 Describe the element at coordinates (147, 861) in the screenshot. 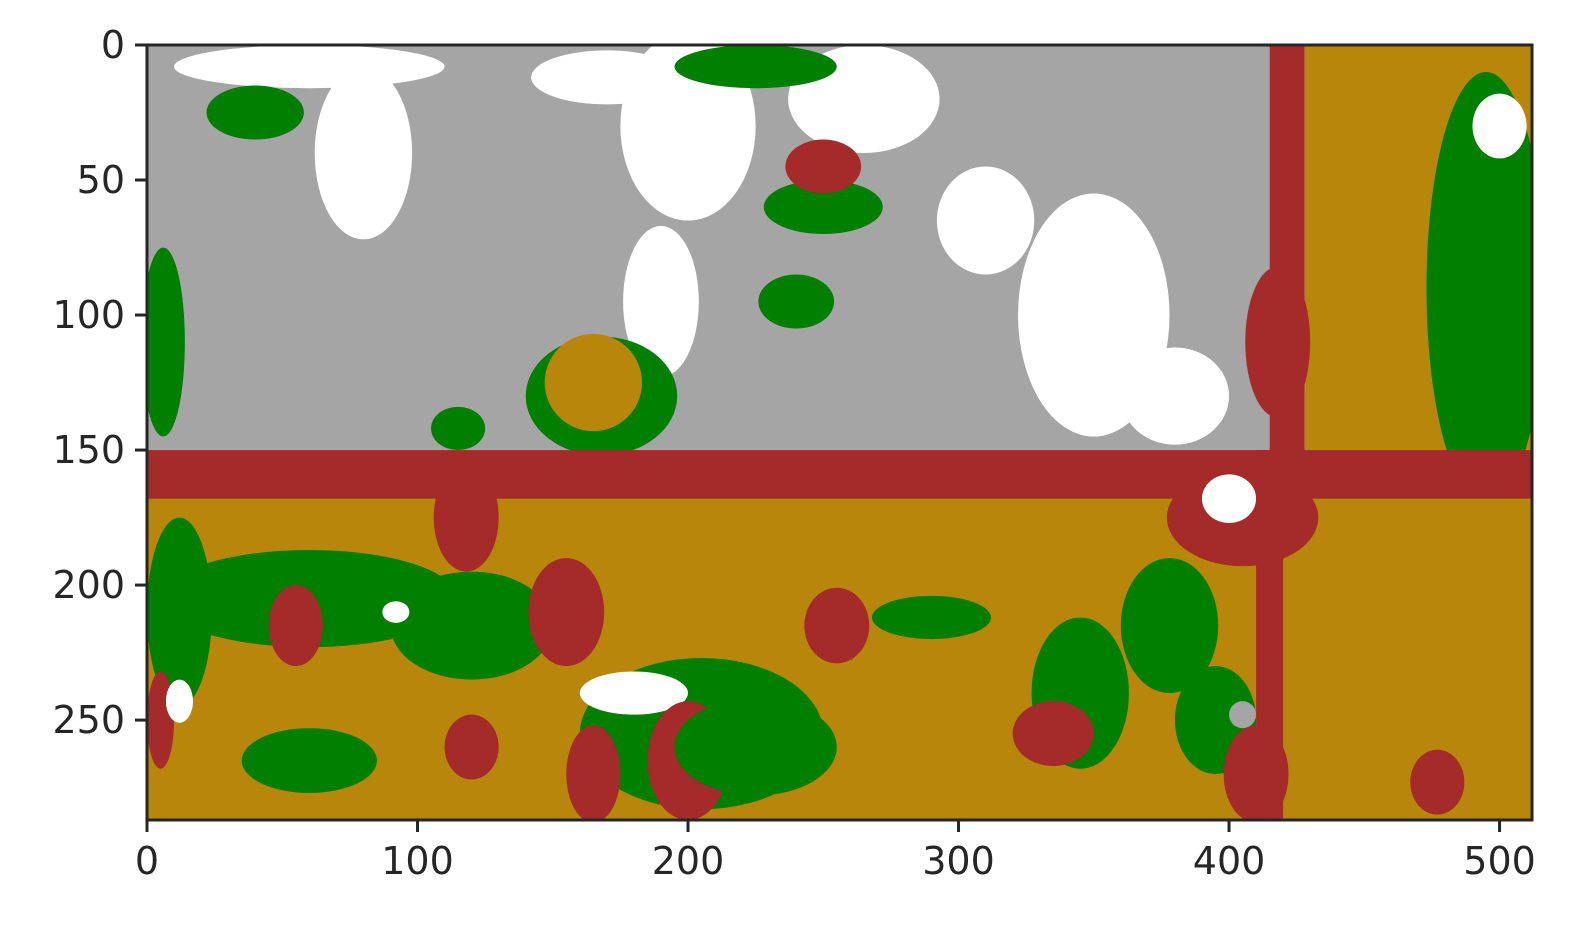

I see `x-tick-label: 0` at that location.